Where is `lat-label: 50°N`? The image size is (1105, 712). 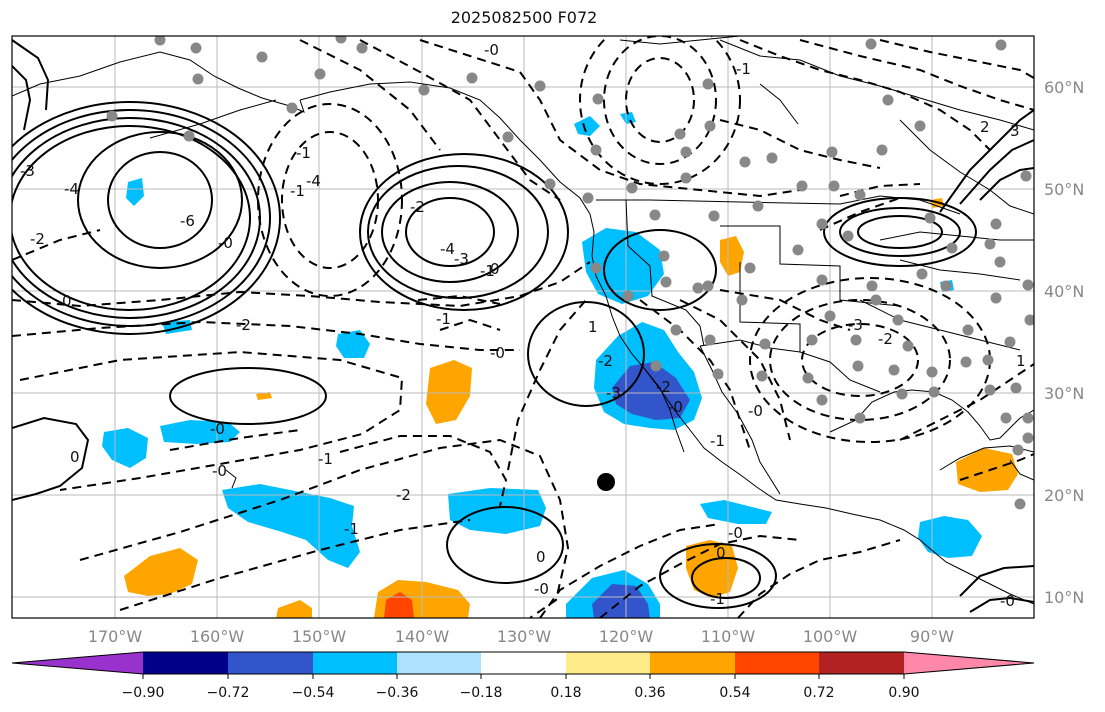 lat-label: 50°N is located at coordinates (1064, 189).